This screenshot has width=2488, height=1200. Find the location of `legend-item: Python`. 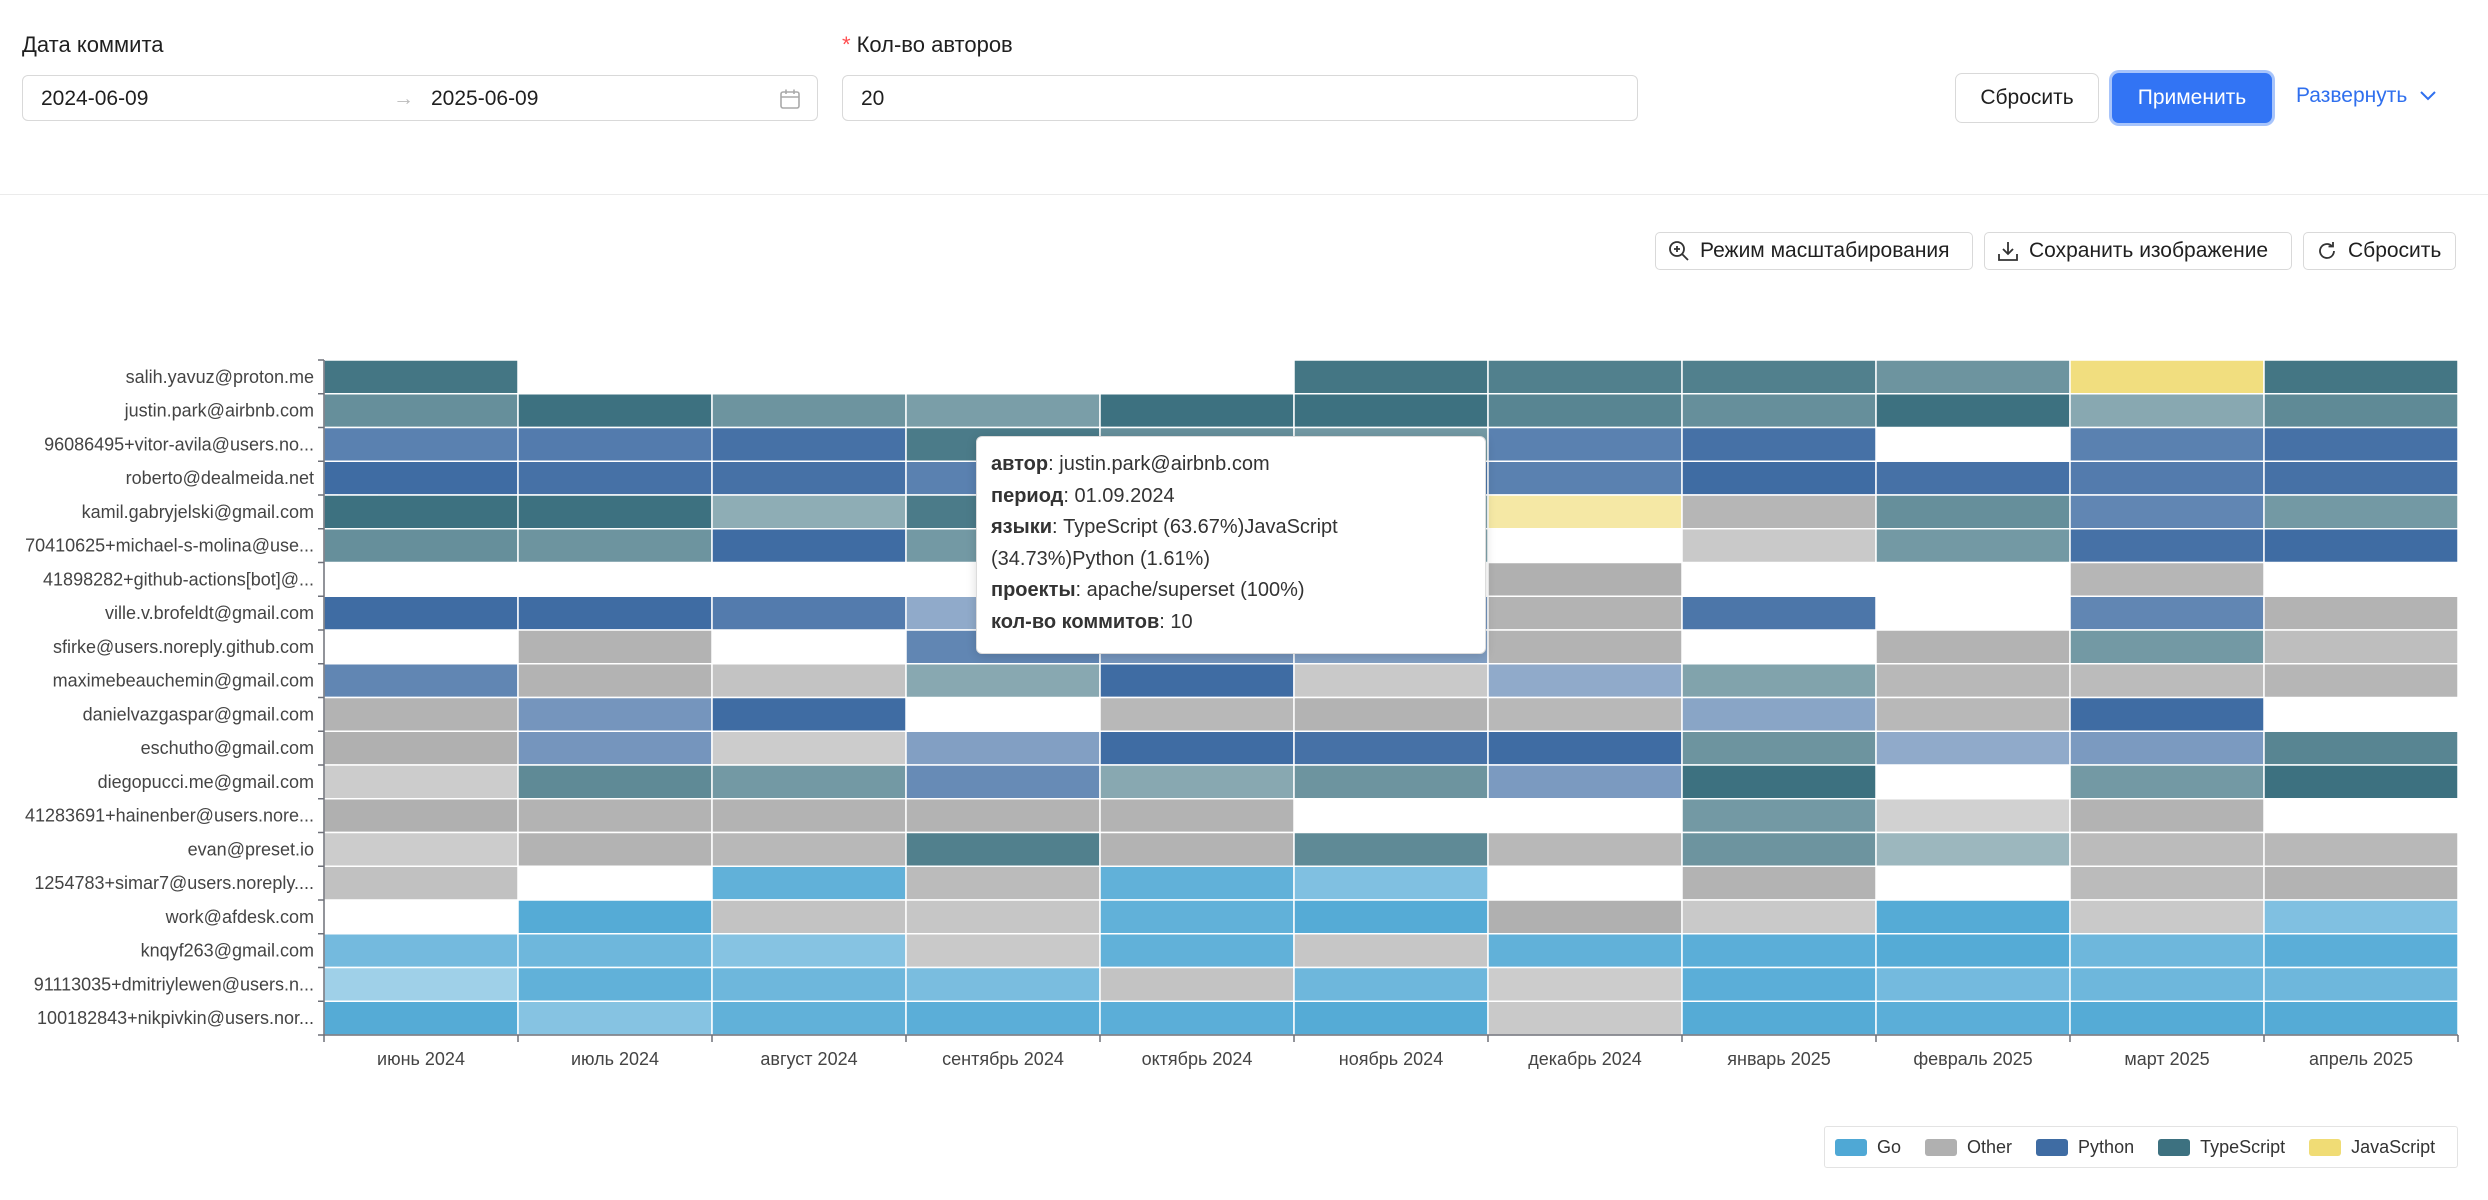

legend-item: Python is located at coordinates (2085, 1147).